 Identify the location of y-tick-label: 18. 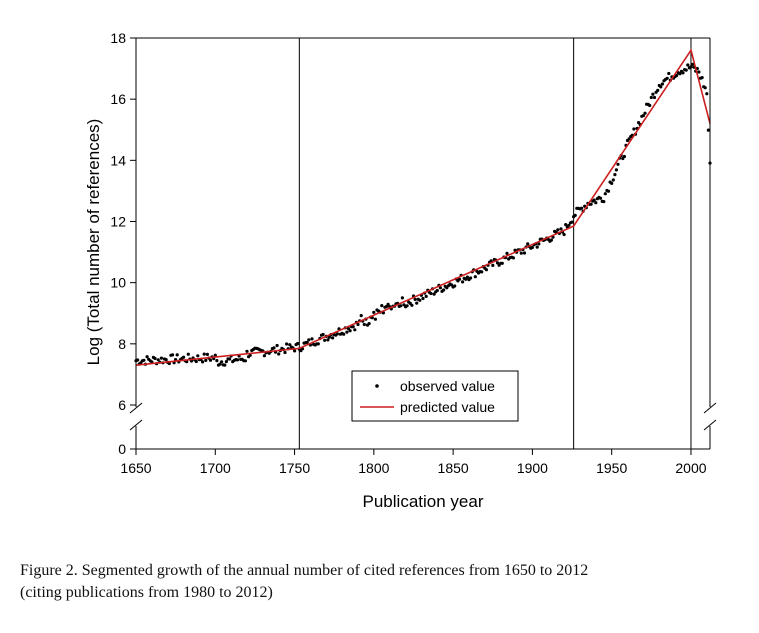
(118, 38).